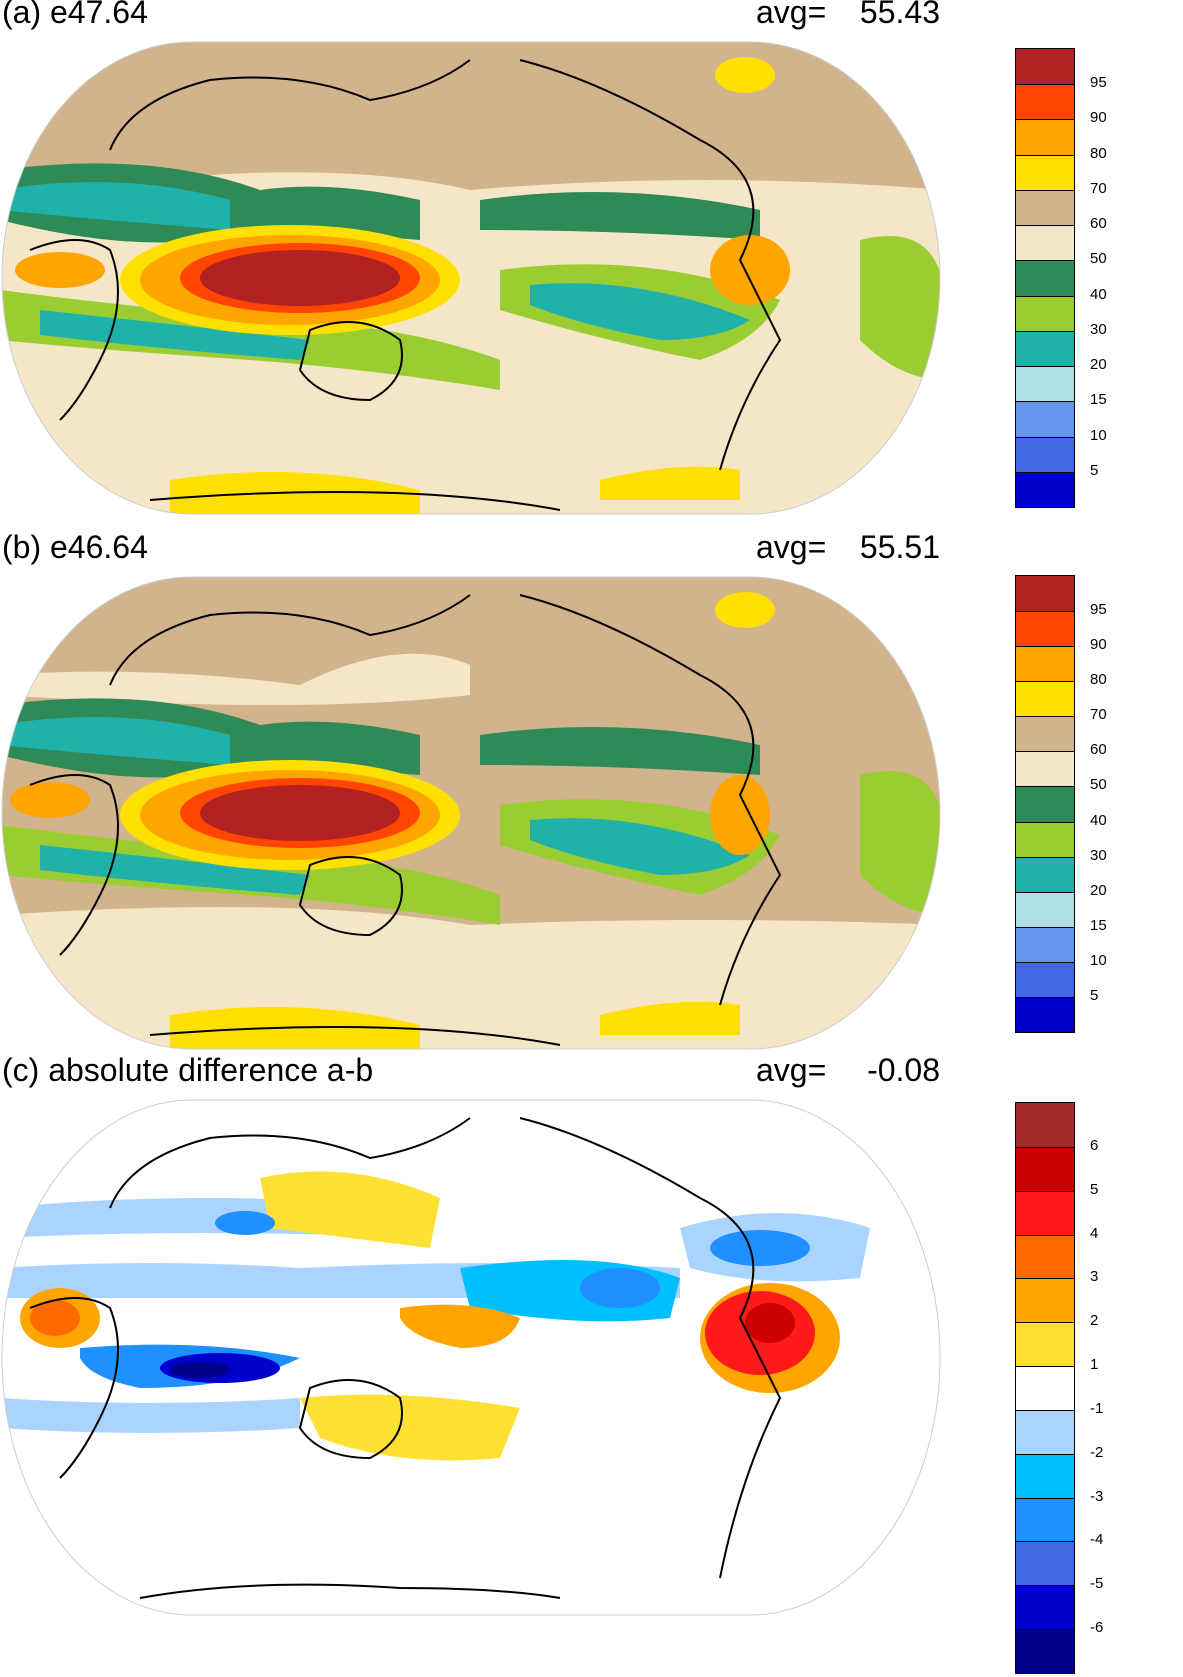 The height and width of the screenshot is (1677, 1183). Describe the element at coordinates (1098, 785) in the screenshot. I see `colorbar-label: 50` at that location.